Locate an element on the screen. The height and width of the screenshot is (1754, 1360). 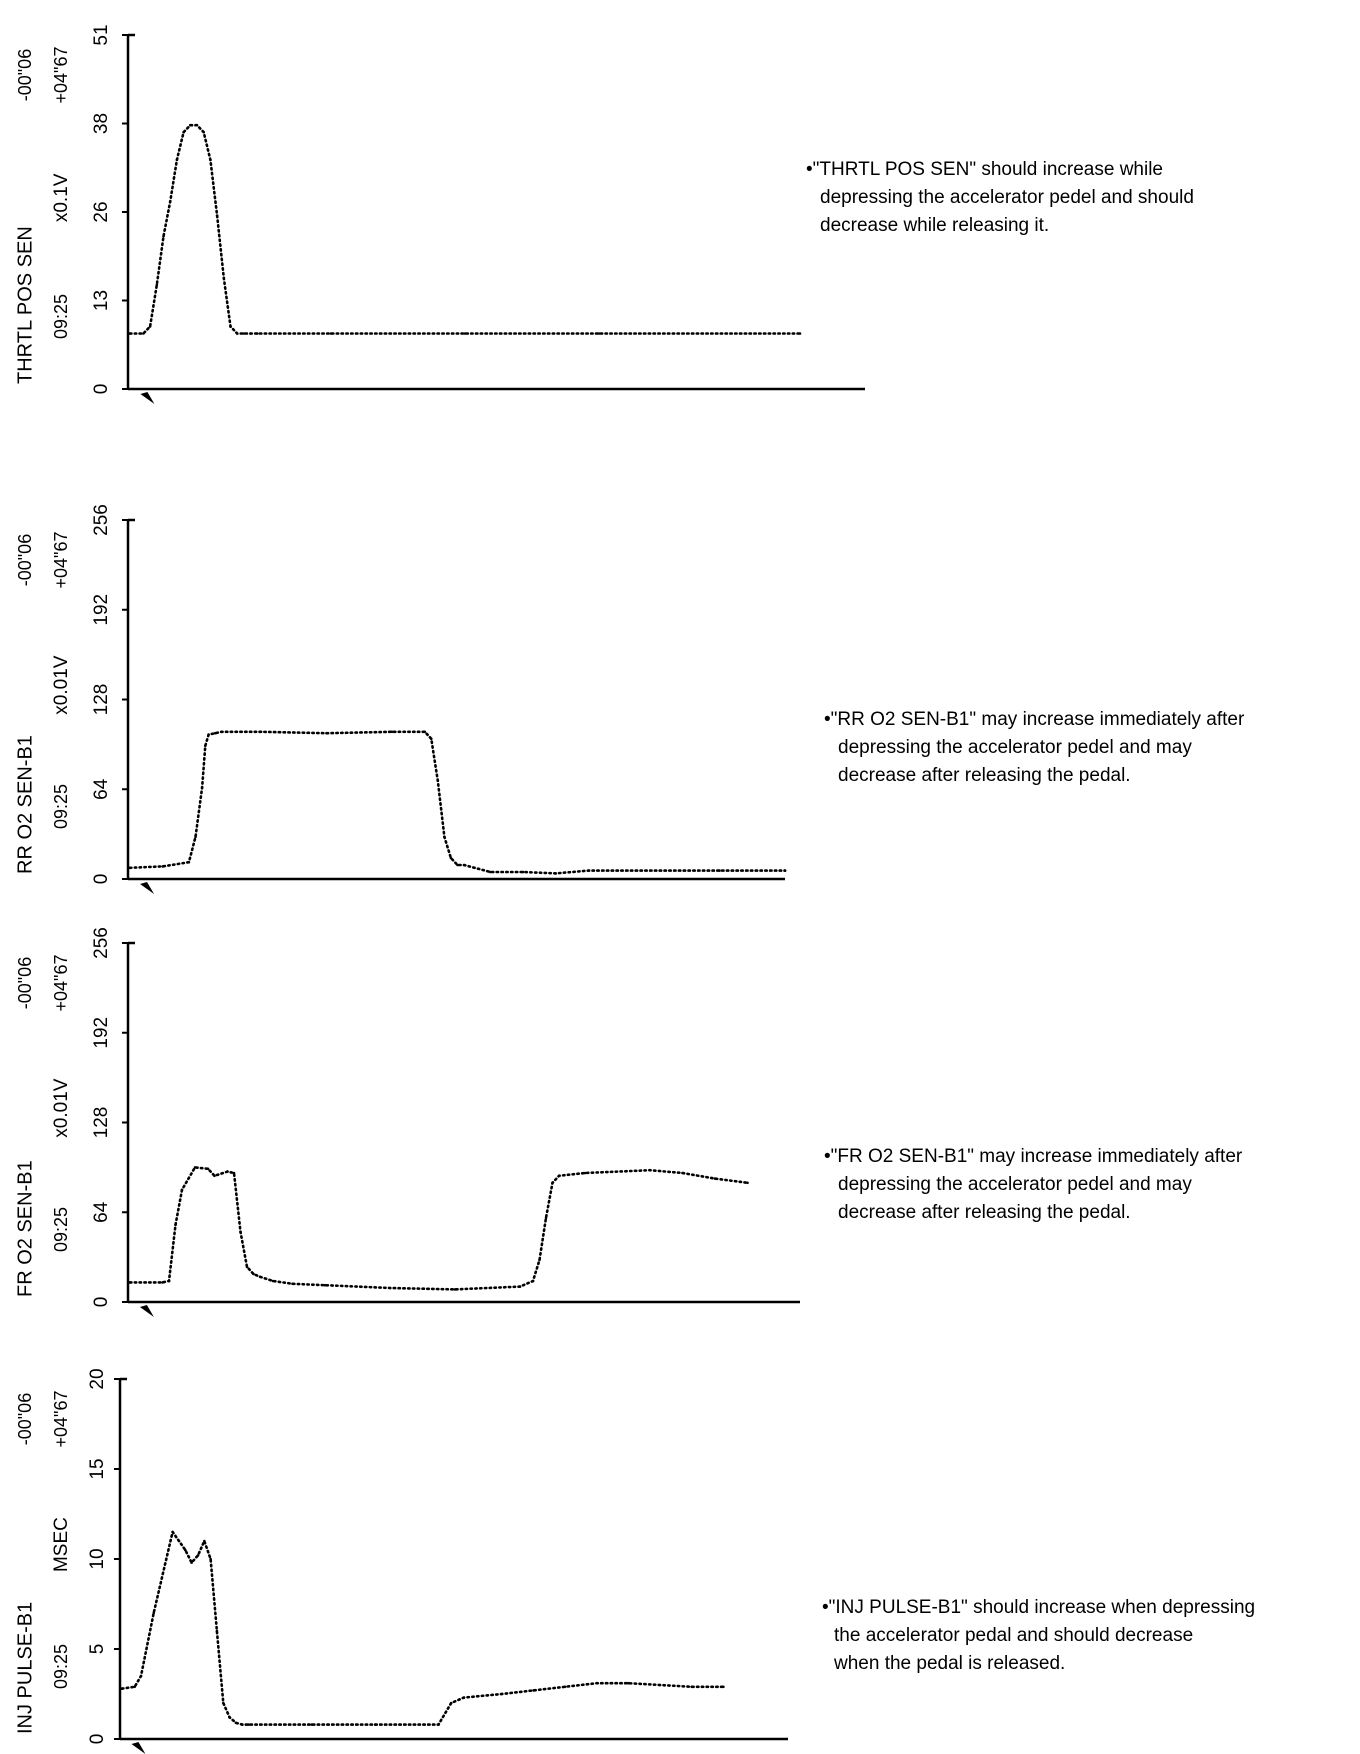
y-tick-label: 15 is located at coordinates (97, 1468).